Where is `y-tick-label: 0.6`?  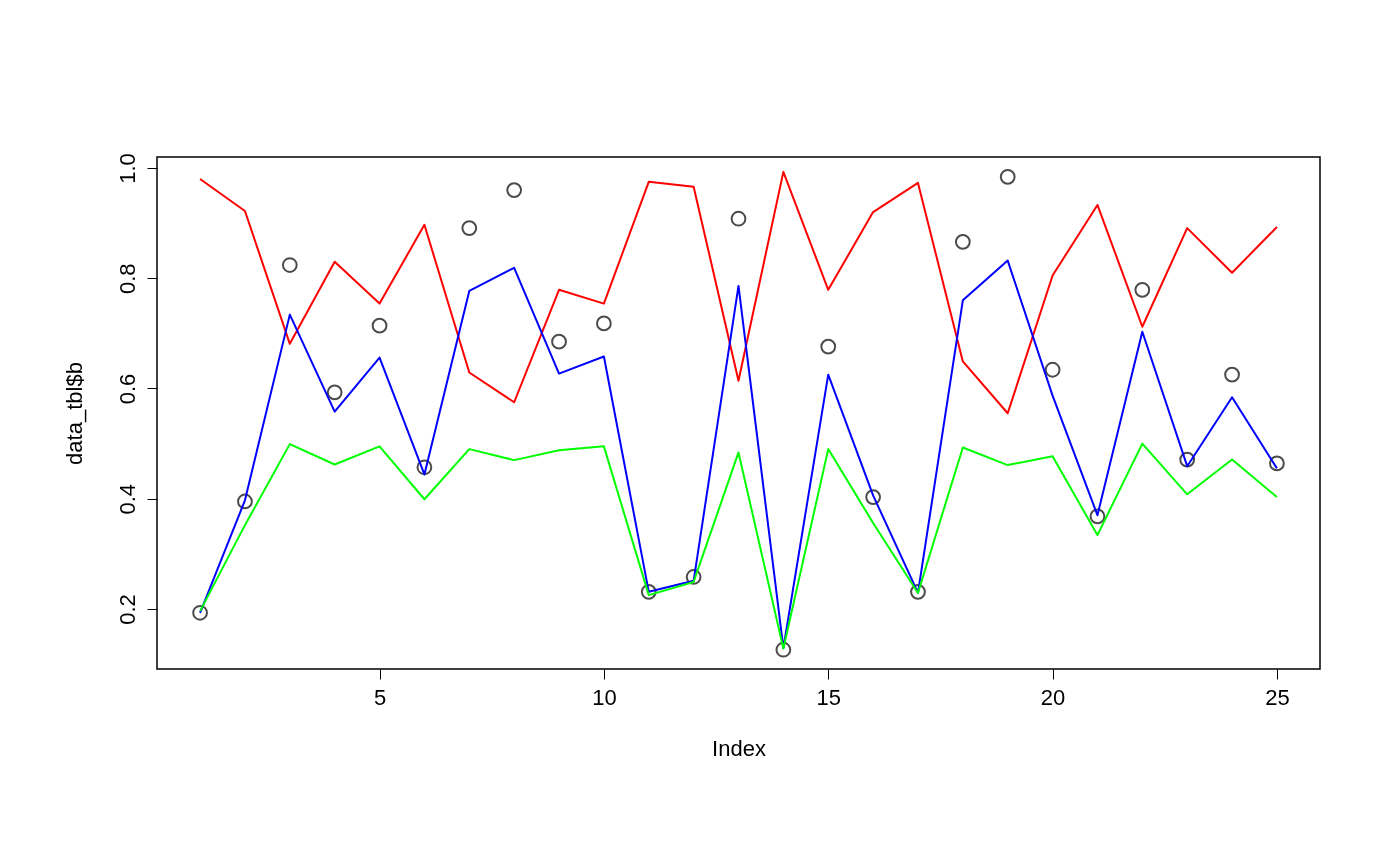 y-tick-label: 0.6 is located at coordinates (127, 389).